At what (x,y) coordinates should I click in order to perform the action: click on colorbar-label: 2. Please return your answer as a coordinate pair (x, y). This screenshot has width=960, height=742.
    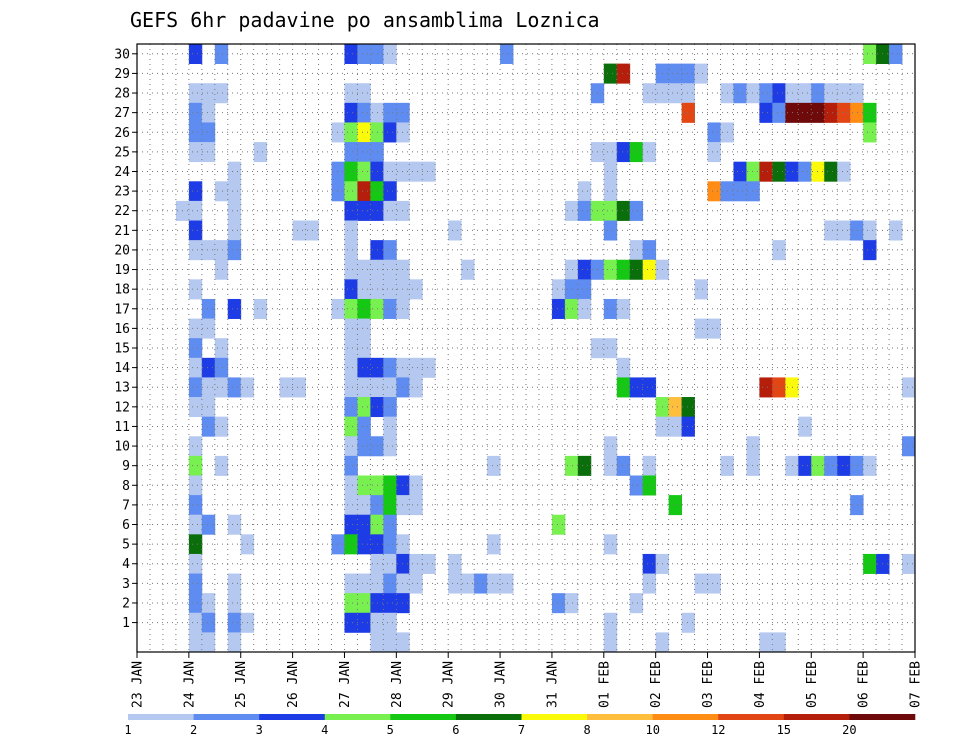
    Looking at the image, I should click on (193, 730).